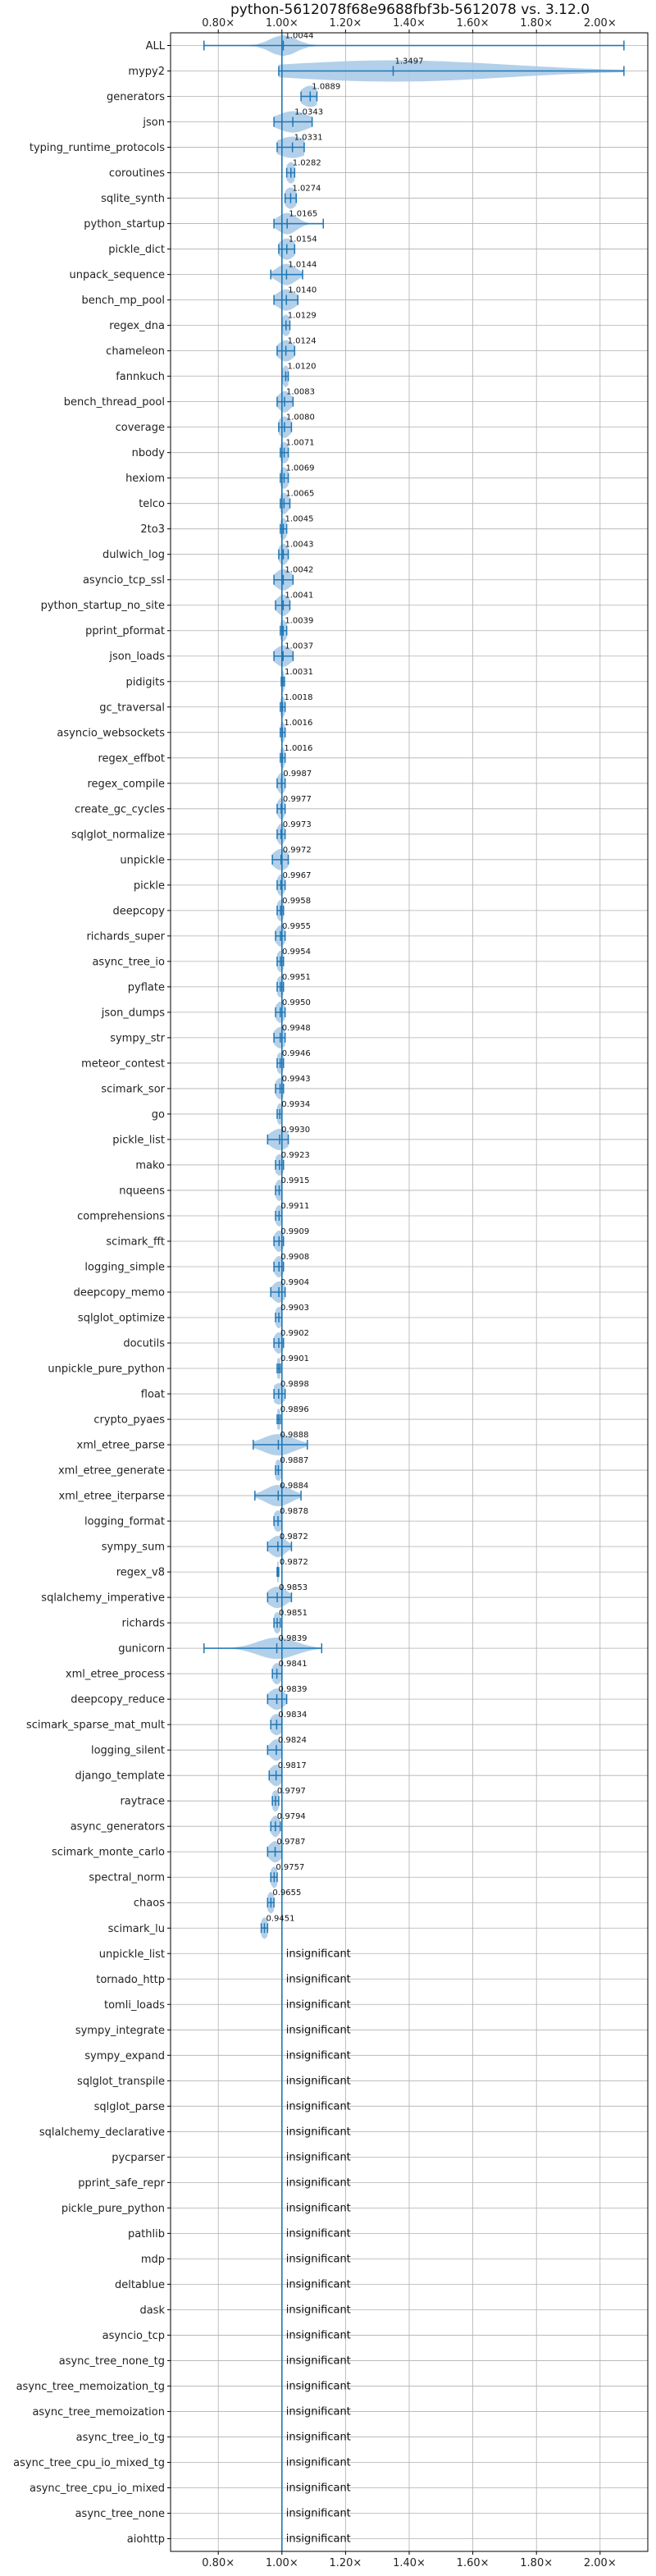 Image resolution: width=656 pixels, height=2576 pixels. What do you see at coordinates (299, 36) in the screenshot?
I see `value-label: 1.0044` at bounding box center [299, 36].